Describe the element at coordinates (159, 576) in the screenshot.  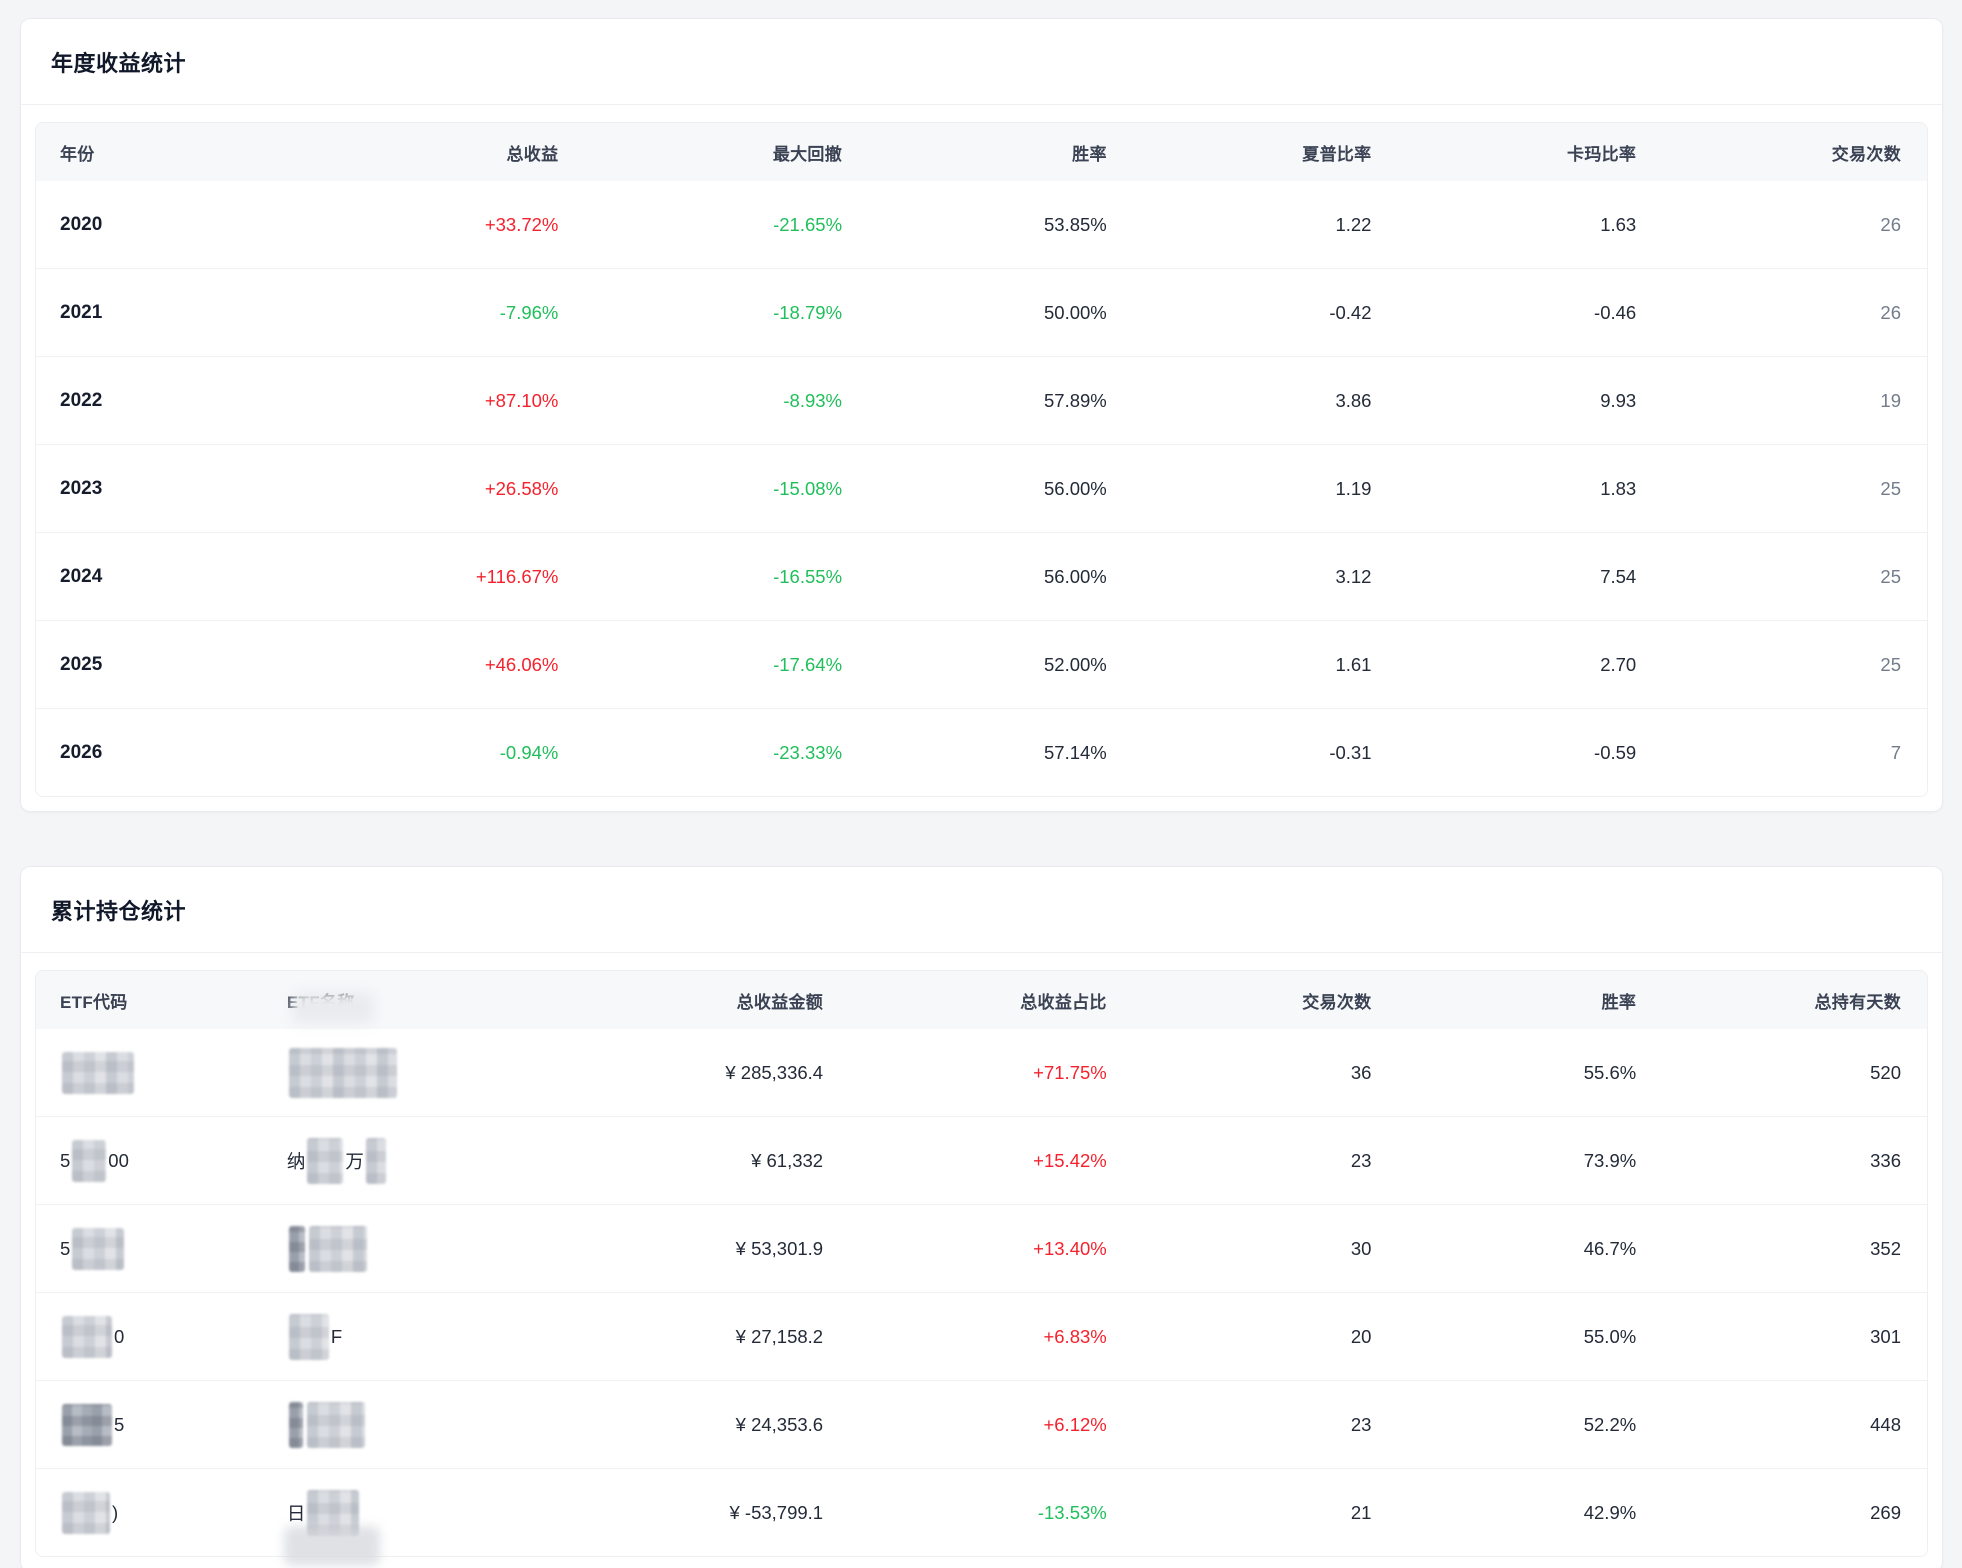
I see `year-cell: 2024` at that location.